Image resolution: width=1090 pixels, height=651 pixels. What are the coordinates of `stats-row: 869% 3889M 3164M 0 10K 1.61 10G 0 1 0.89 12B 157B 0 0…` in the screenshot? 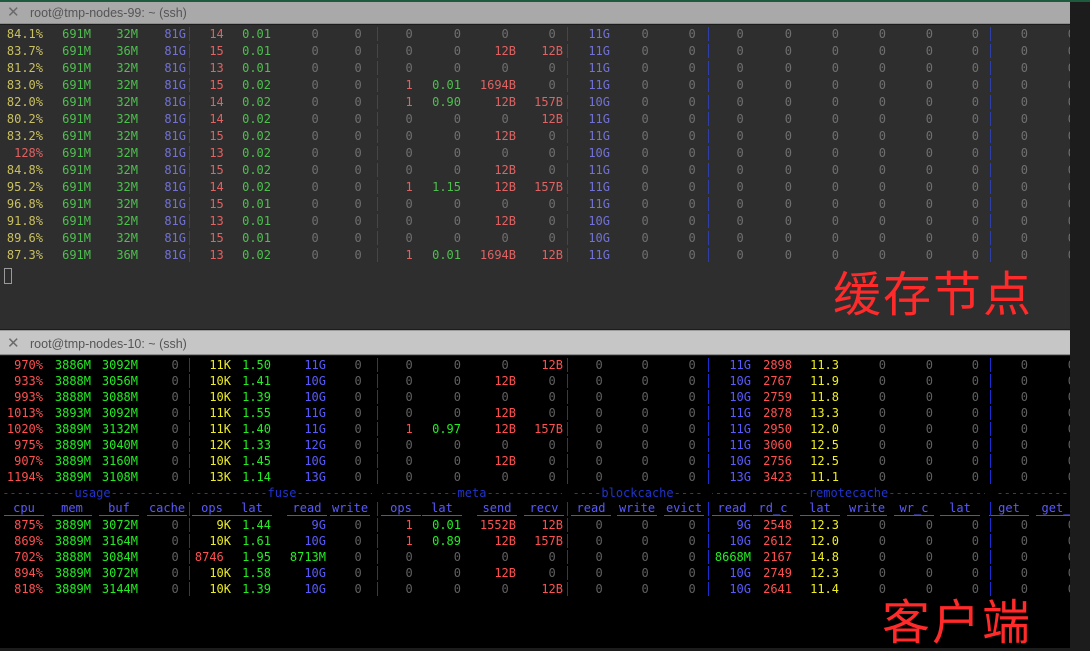 It's located at (535, 541).